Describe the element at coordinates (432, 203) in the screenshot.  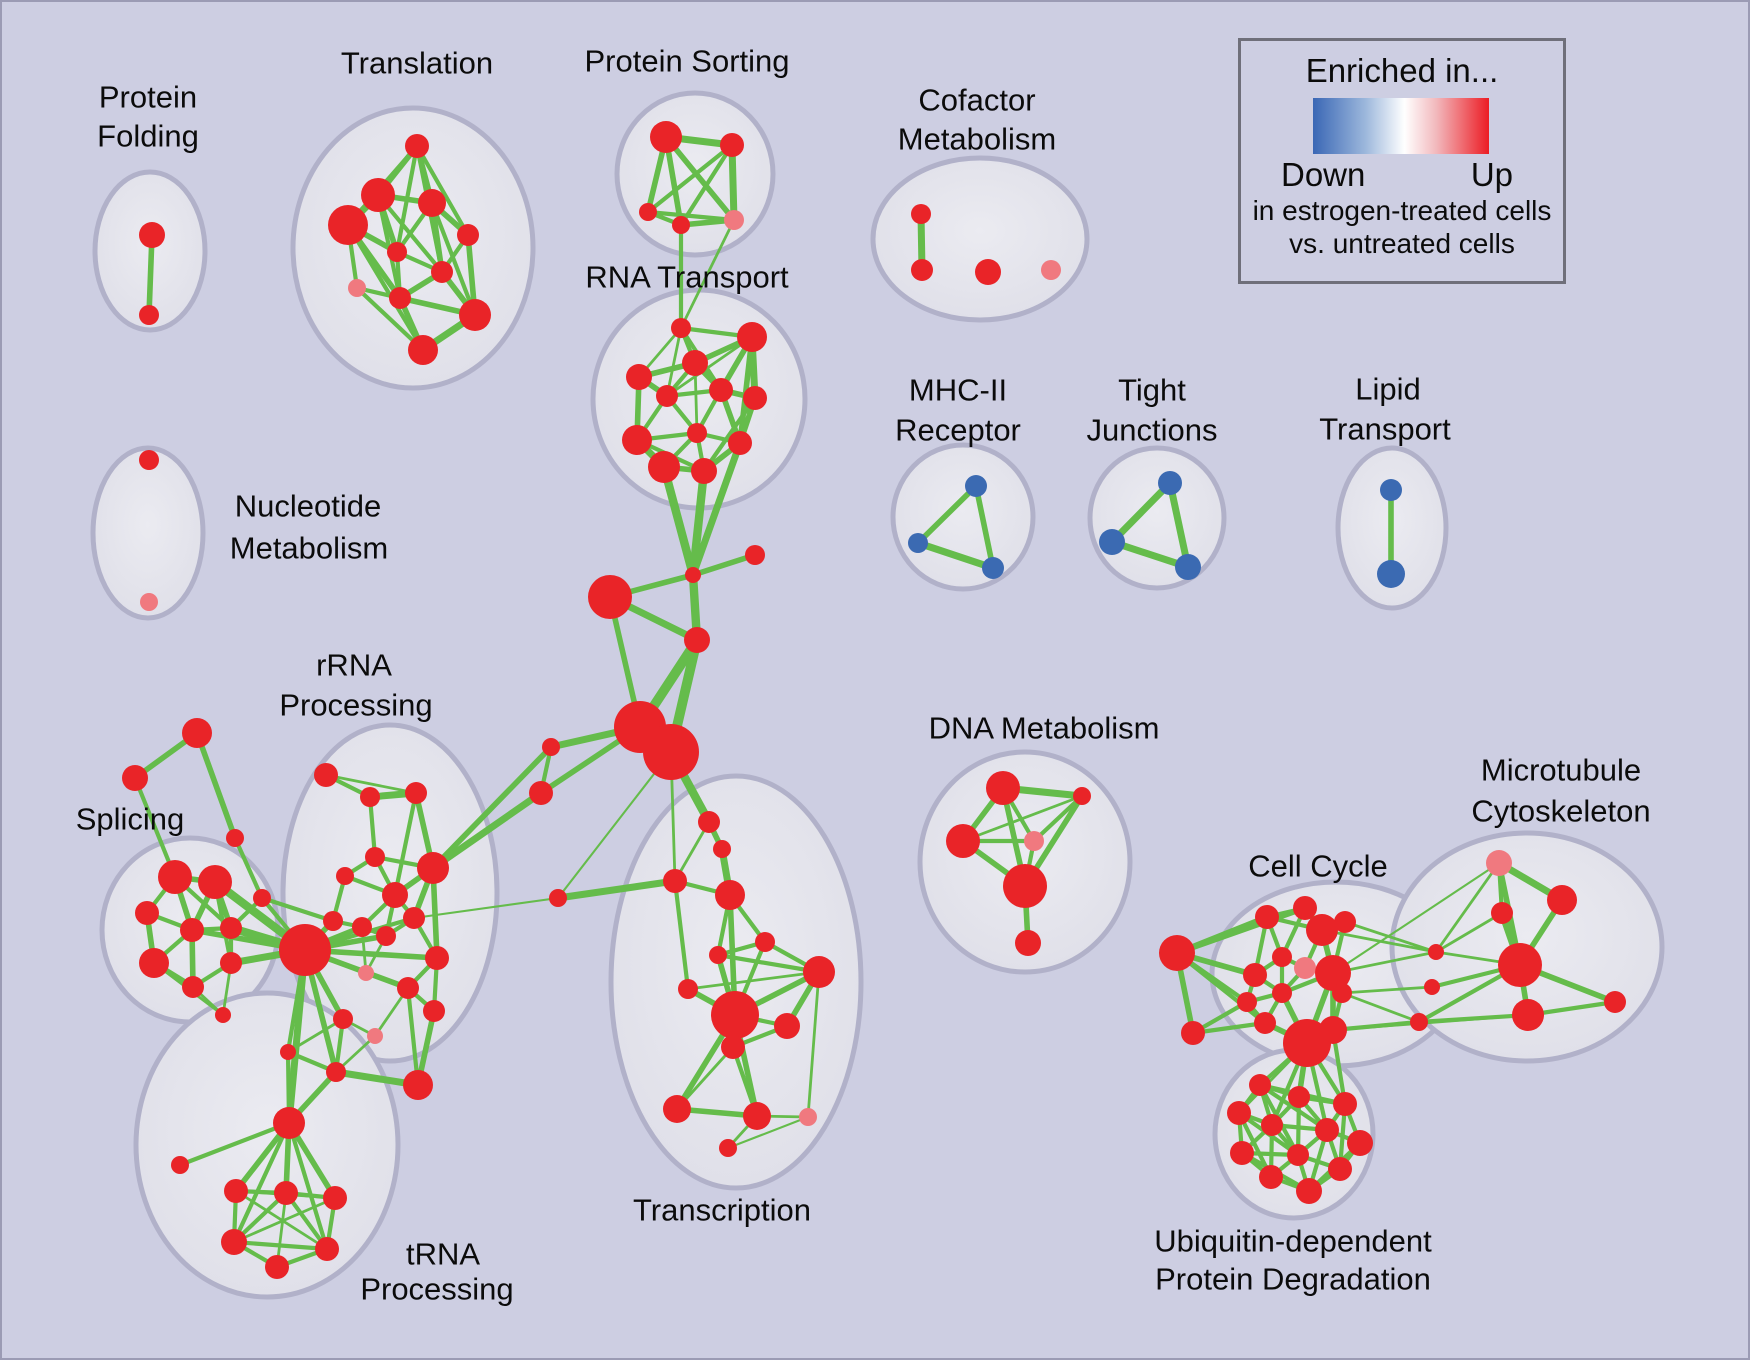
I see `node-tr2` at that location.